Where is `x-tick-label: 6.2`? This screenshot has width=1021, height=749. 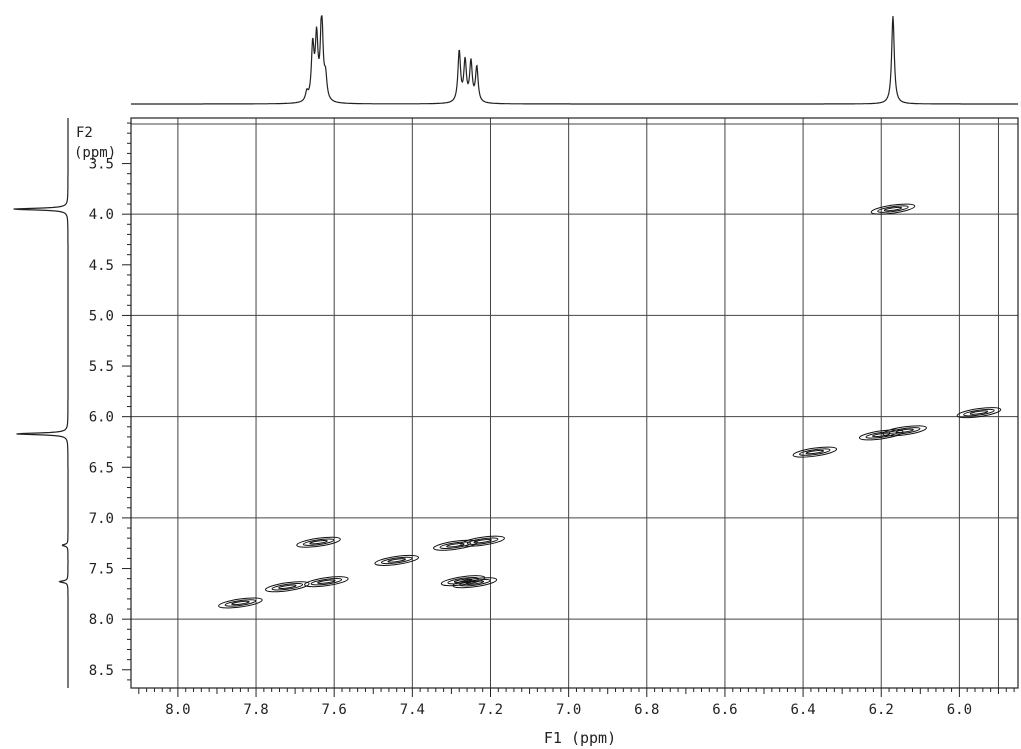
x-tick-label: 6.2 is located at coordinates (881, 710).